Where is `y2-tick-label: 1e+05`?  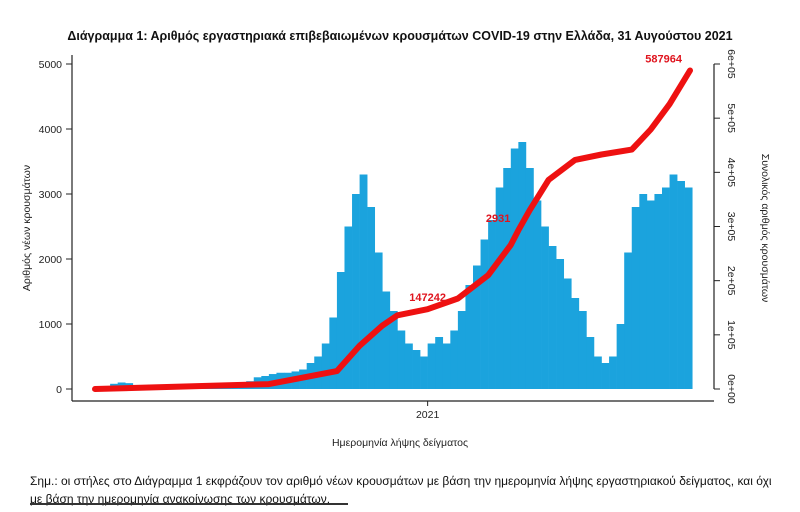
y2-tick-label: 1e+05 is located at coordinates (731, 335).